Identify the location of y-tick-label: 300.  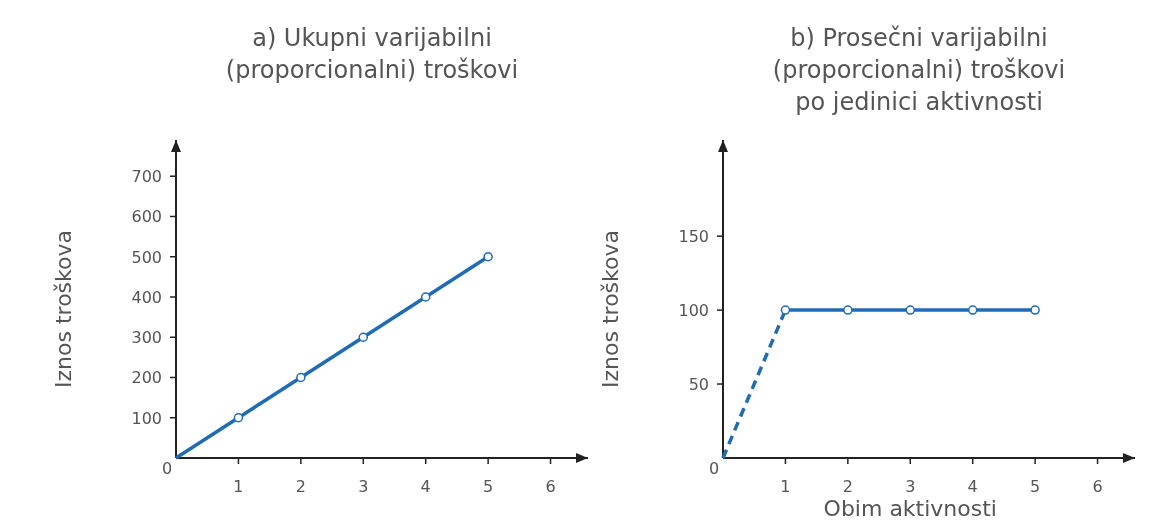
(146, 338).